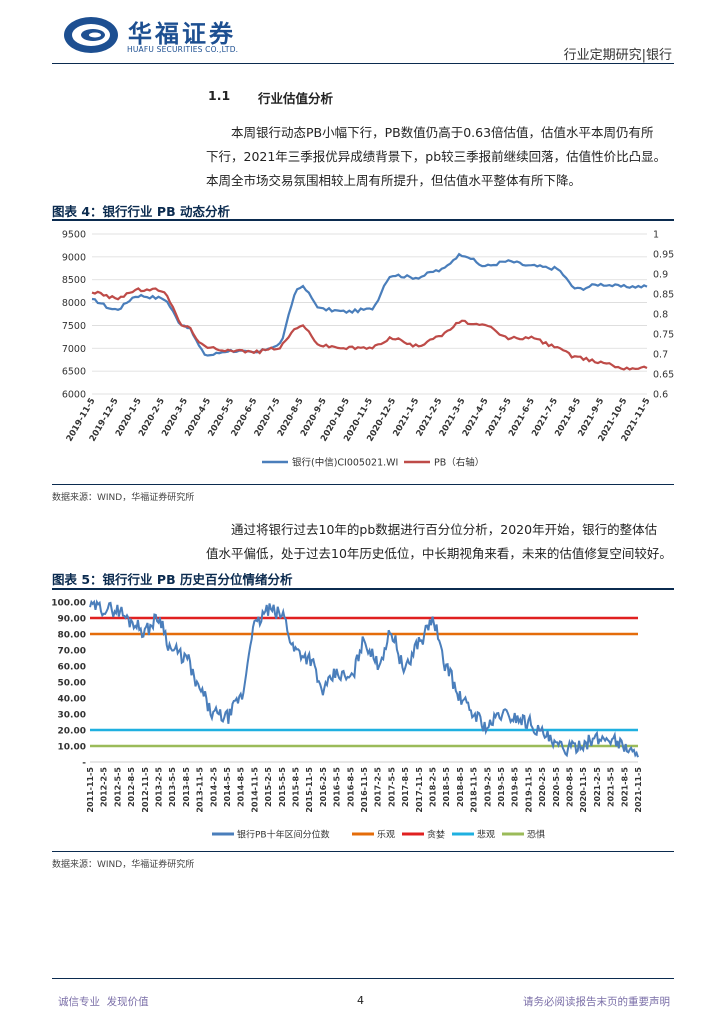  What do you see at coordinates (72, 652) in the screenshot?
I see `y-axis-tick-label: 70.00` at bounding box center [72, 652].